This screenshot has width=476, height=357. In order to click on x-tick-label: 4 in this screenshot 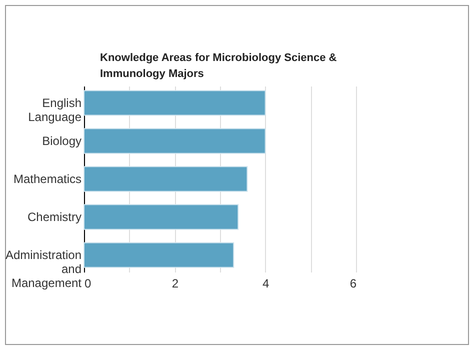, I will do `click(266, 283)`.